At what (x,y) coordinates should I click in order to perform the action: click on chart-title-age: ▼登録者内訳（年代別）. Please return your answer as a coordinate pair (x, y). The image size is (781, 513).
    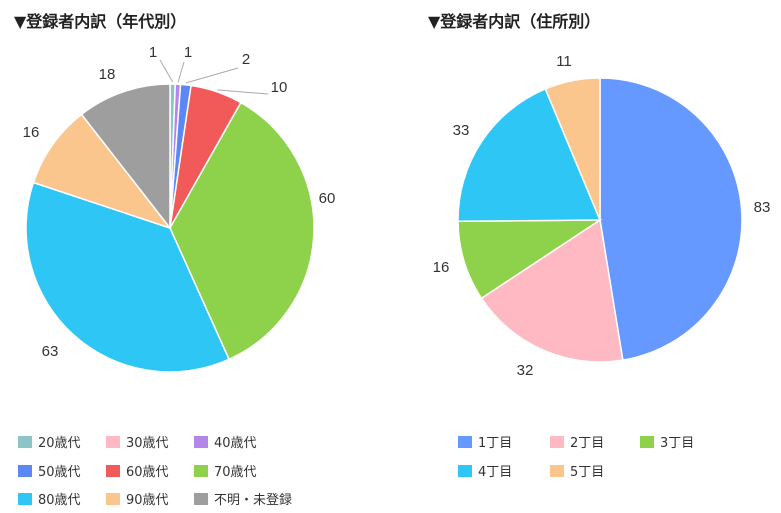
    Looking at the image, I should click on (100, 21).